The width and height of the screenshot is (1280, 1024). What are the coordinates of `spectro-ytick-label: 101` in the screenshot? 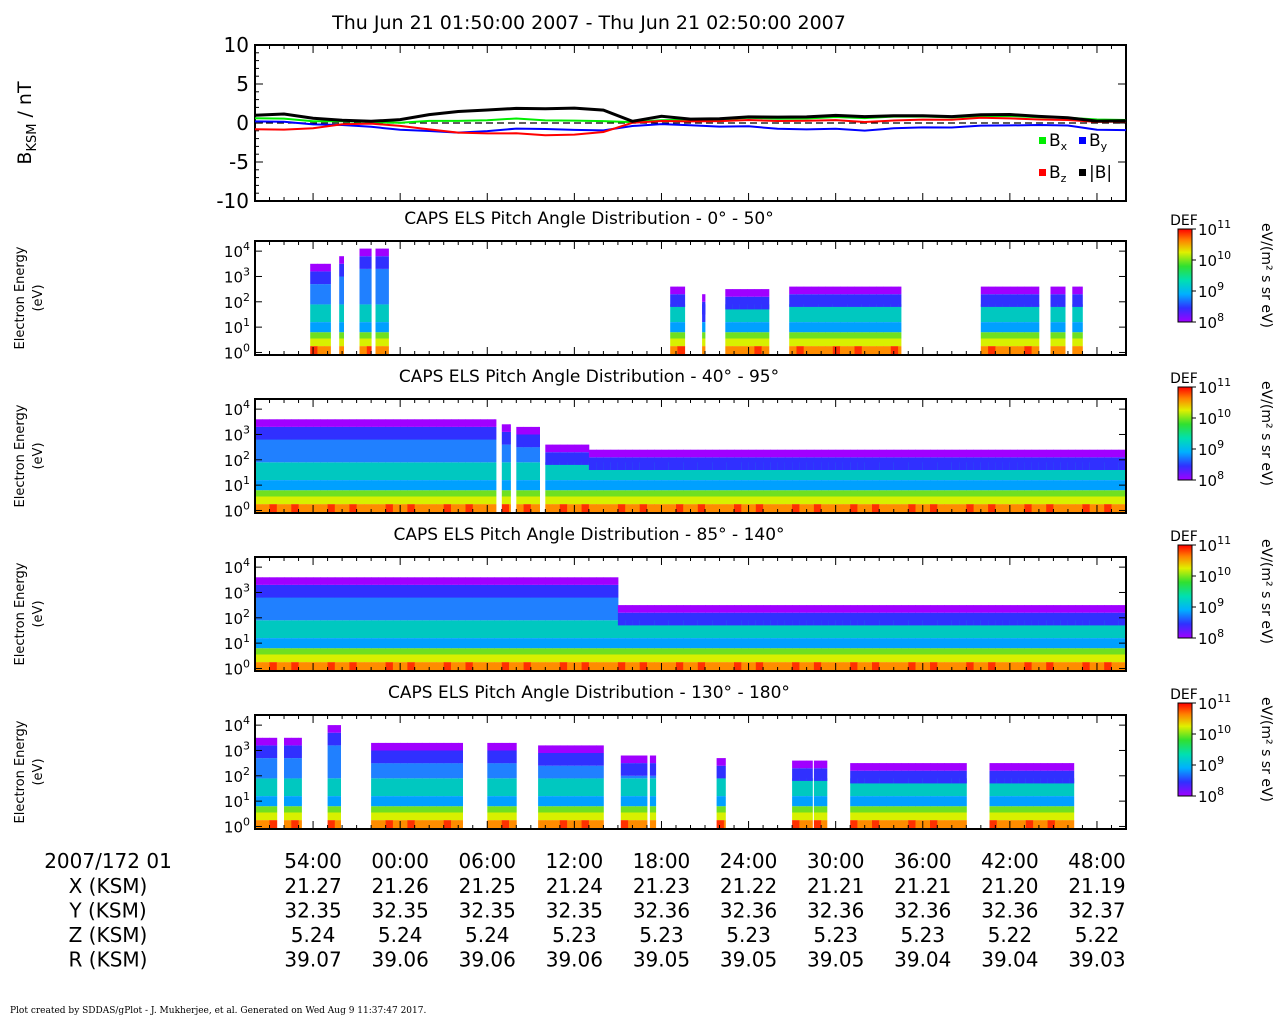 It's located at (237, 642).